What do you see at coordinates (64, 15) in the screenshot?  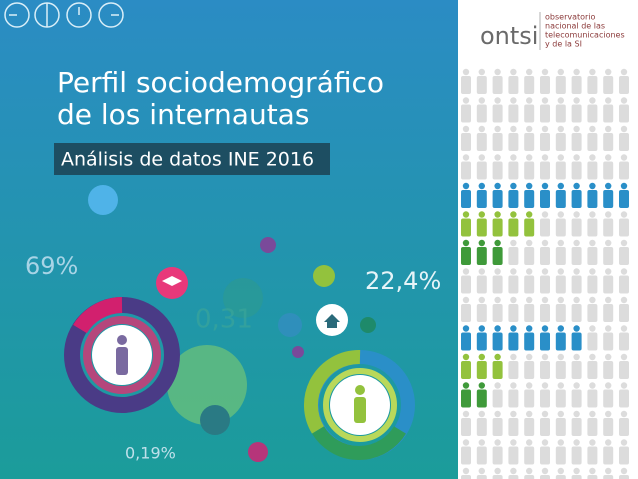 I see `clock-icons` at bounding box center [64, 15].